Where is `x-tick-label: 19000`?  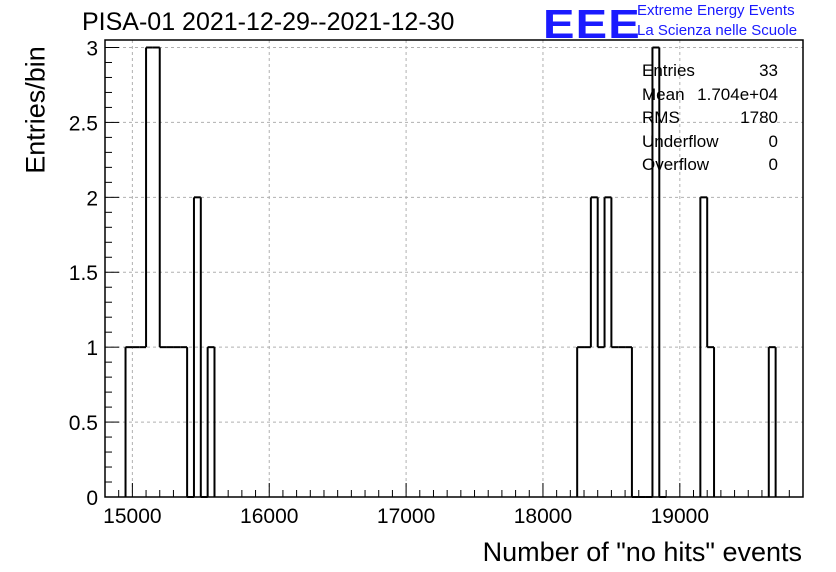 x-tick-label: 19000 is located at coordinates (680, 516).